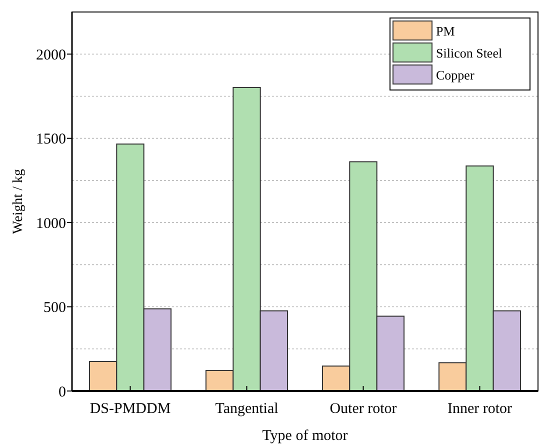 The height and width of the screenshot is (446, 541). What do you see at coordinates (446, 31) in the screenshot?
I see `legend-label: PM` at bounding box center [446, 31].